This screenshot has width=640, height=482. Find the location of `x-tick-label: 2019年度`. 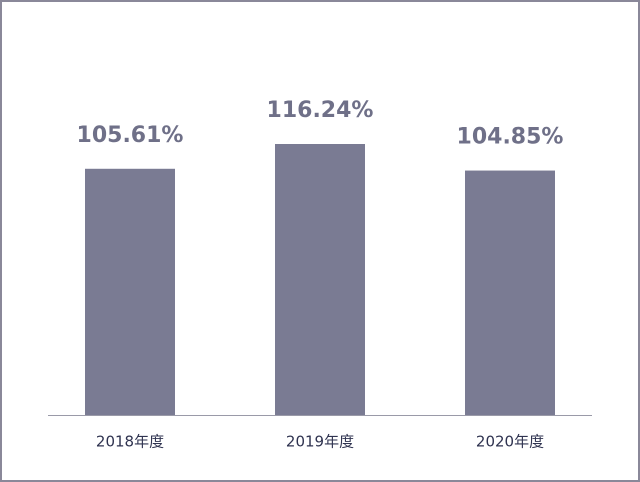

x-tick-label: 2019年度 is located at coordinates (320, 442).